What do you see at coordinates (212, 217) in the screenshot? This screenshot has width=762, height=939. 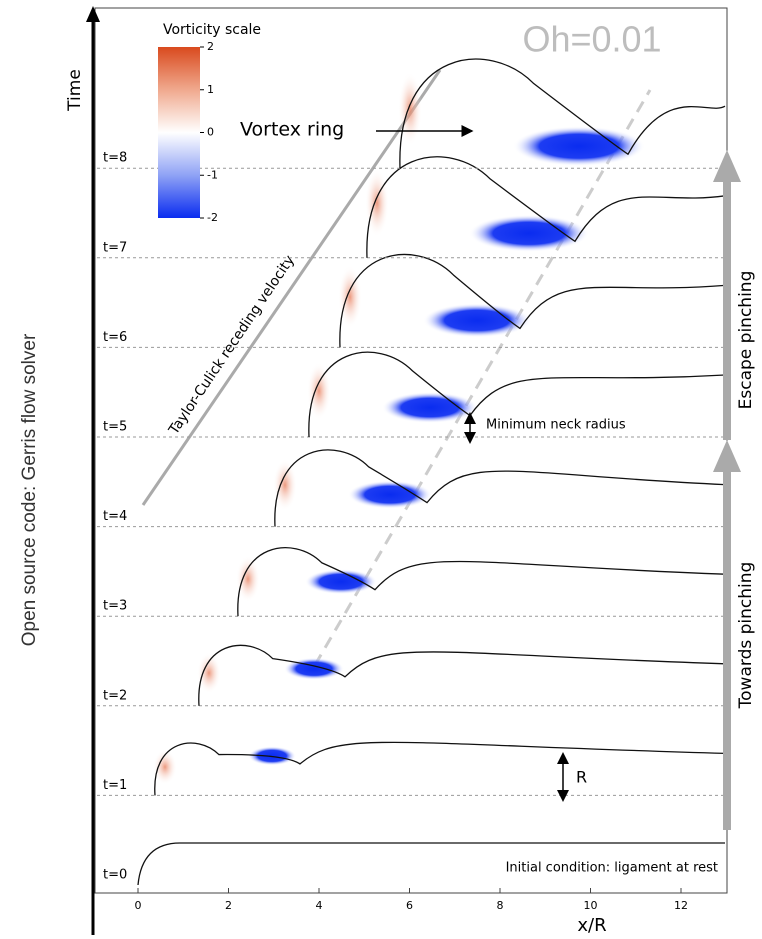 I see `colorbar-tick-label: -2` at bounding box center [212, 217].